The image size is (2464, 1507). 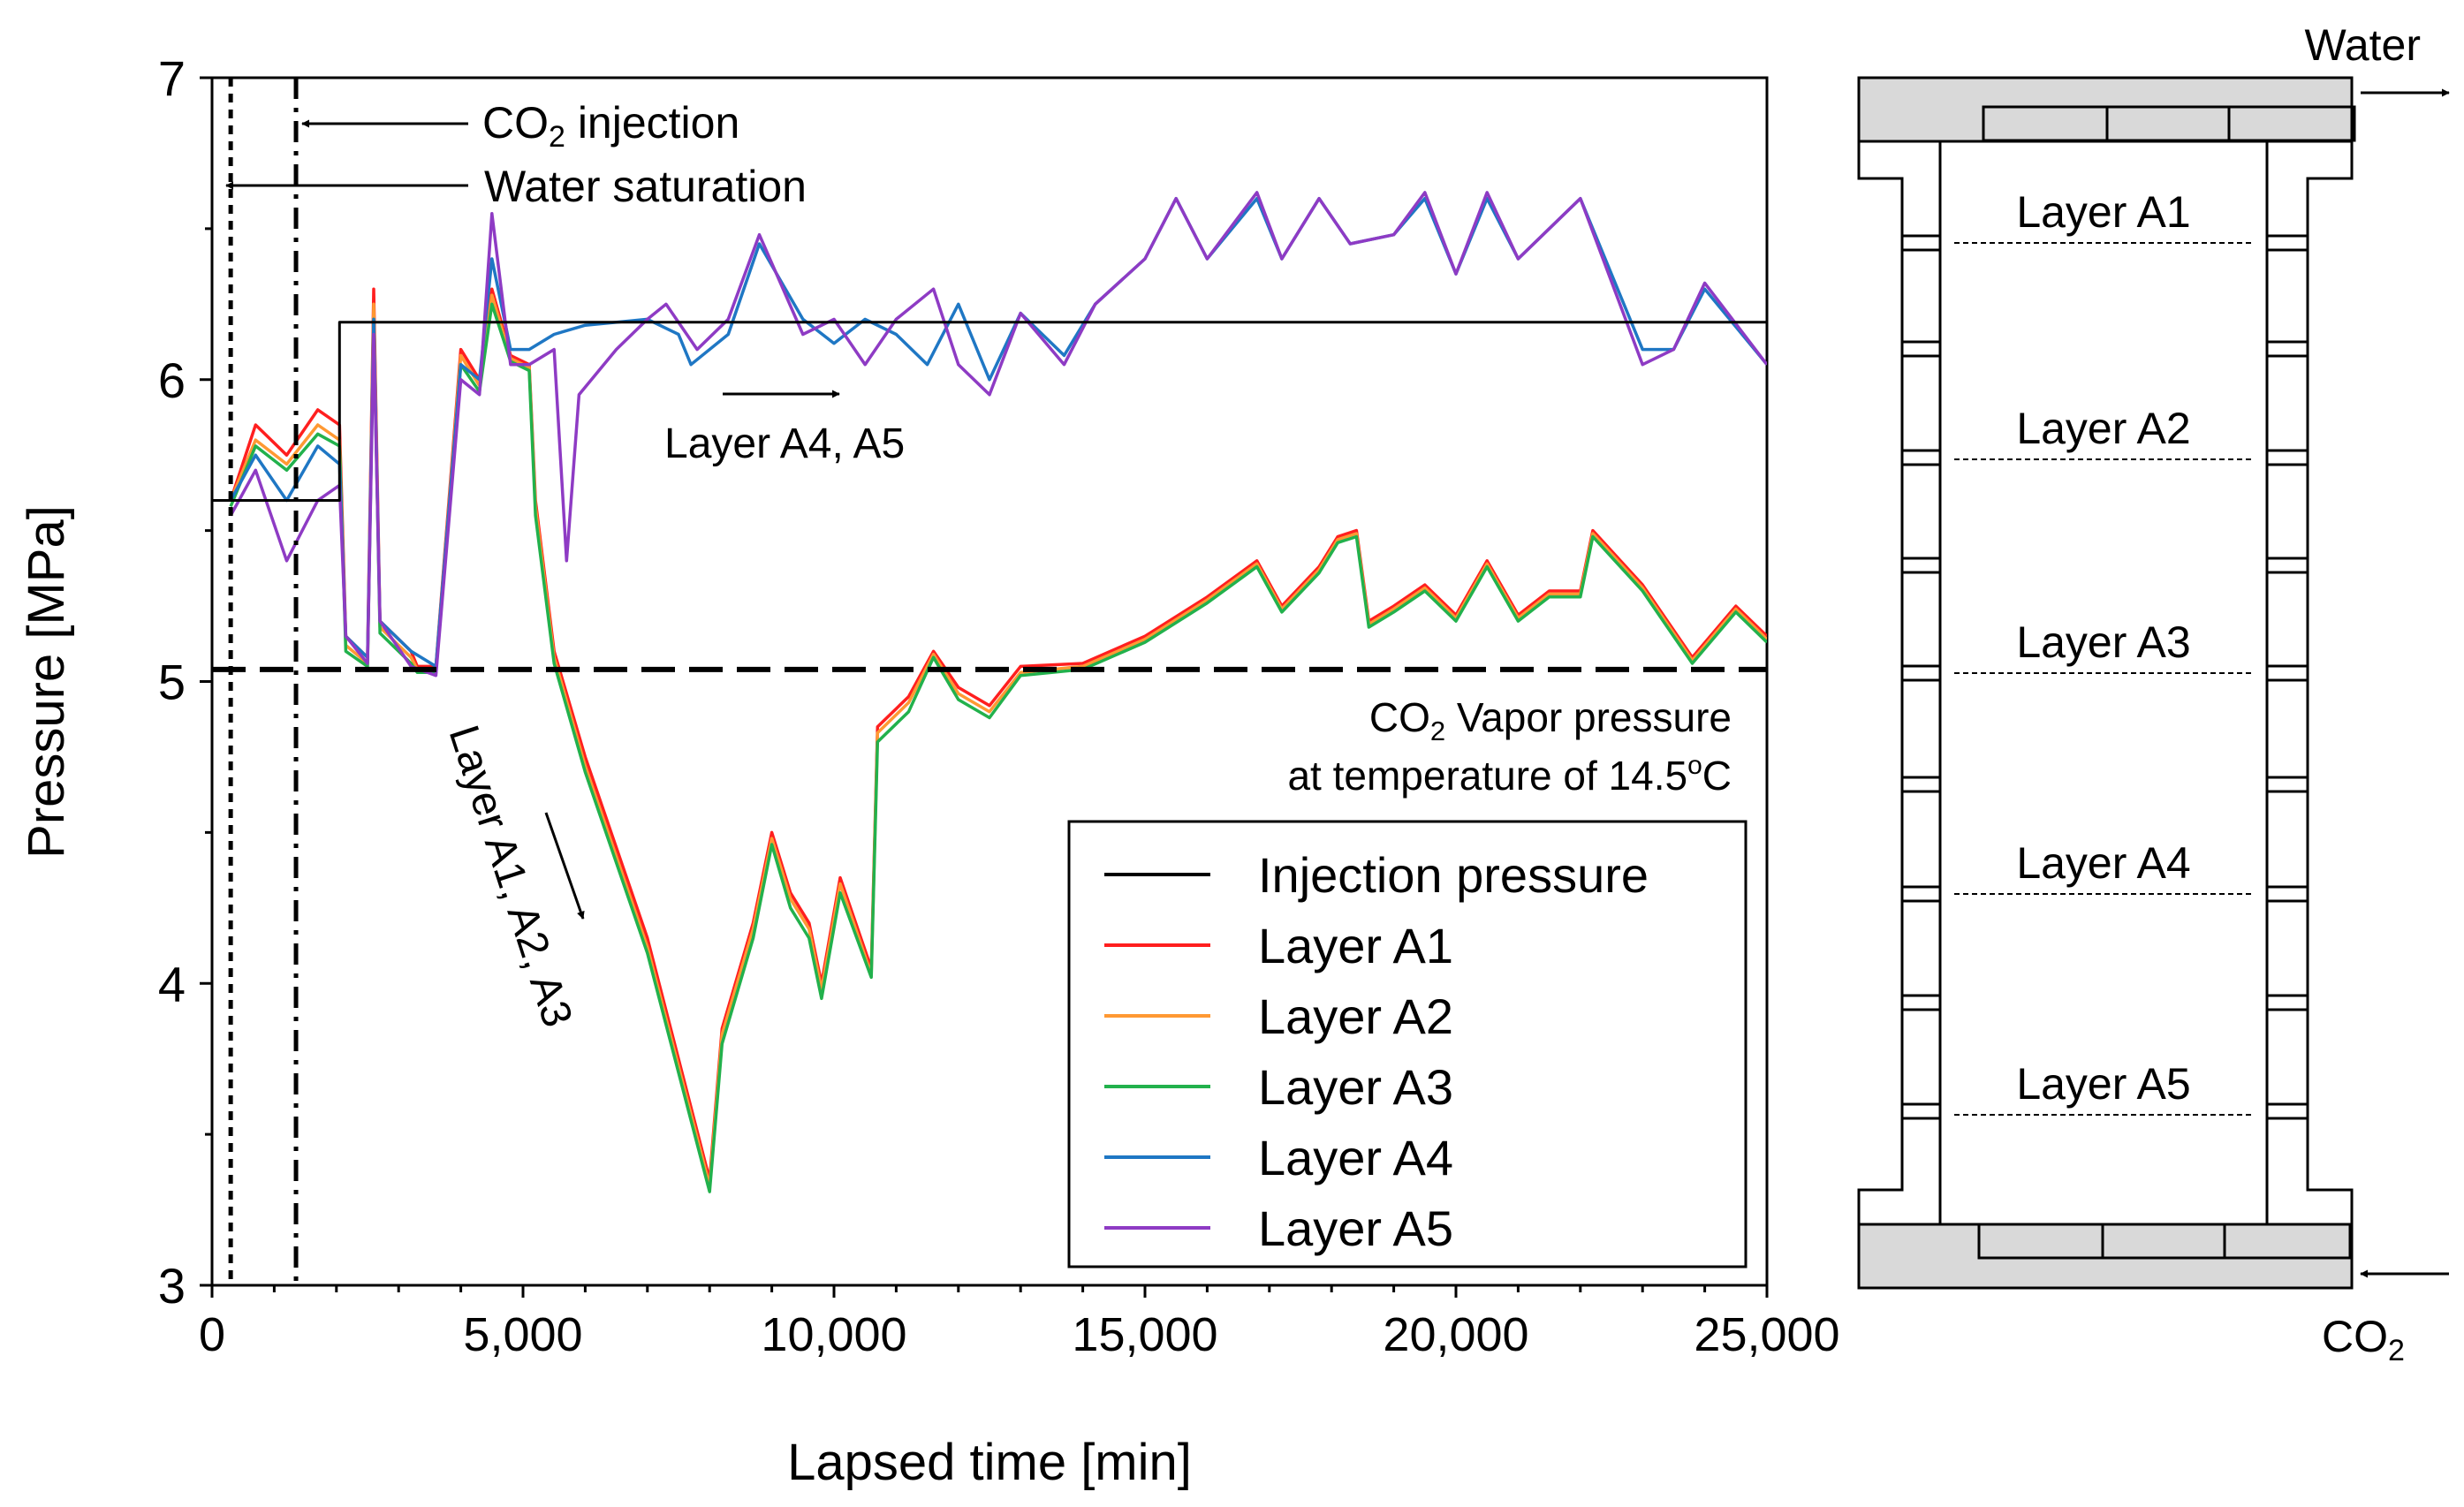 I want to click on layer-label: Layer A1, so click(x=2103, y=212).